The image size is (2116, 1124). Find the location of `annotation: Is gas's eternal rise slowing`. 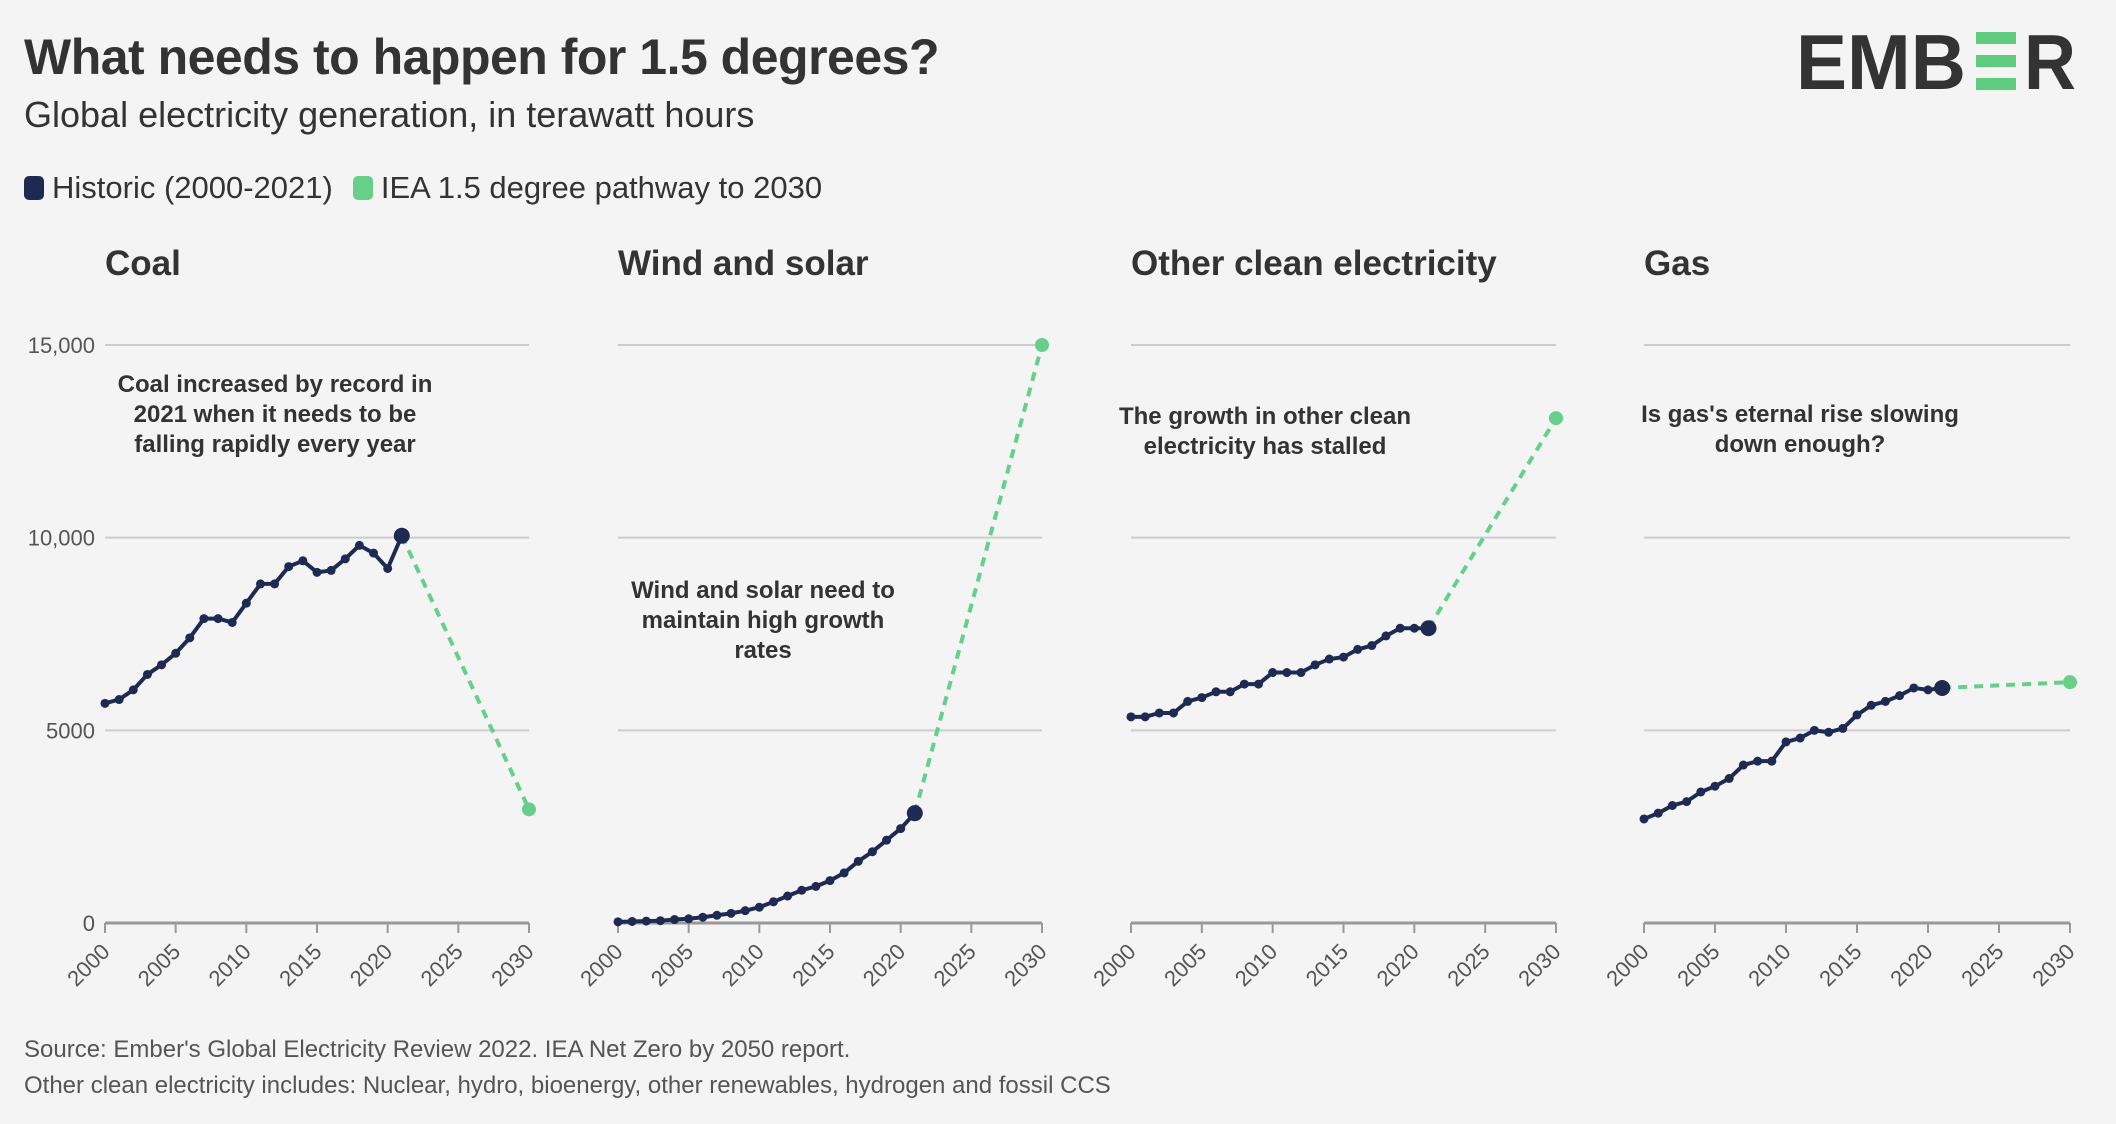

annotation: Is gas's eternal rise slowing is located at coordinates (1800, 414).